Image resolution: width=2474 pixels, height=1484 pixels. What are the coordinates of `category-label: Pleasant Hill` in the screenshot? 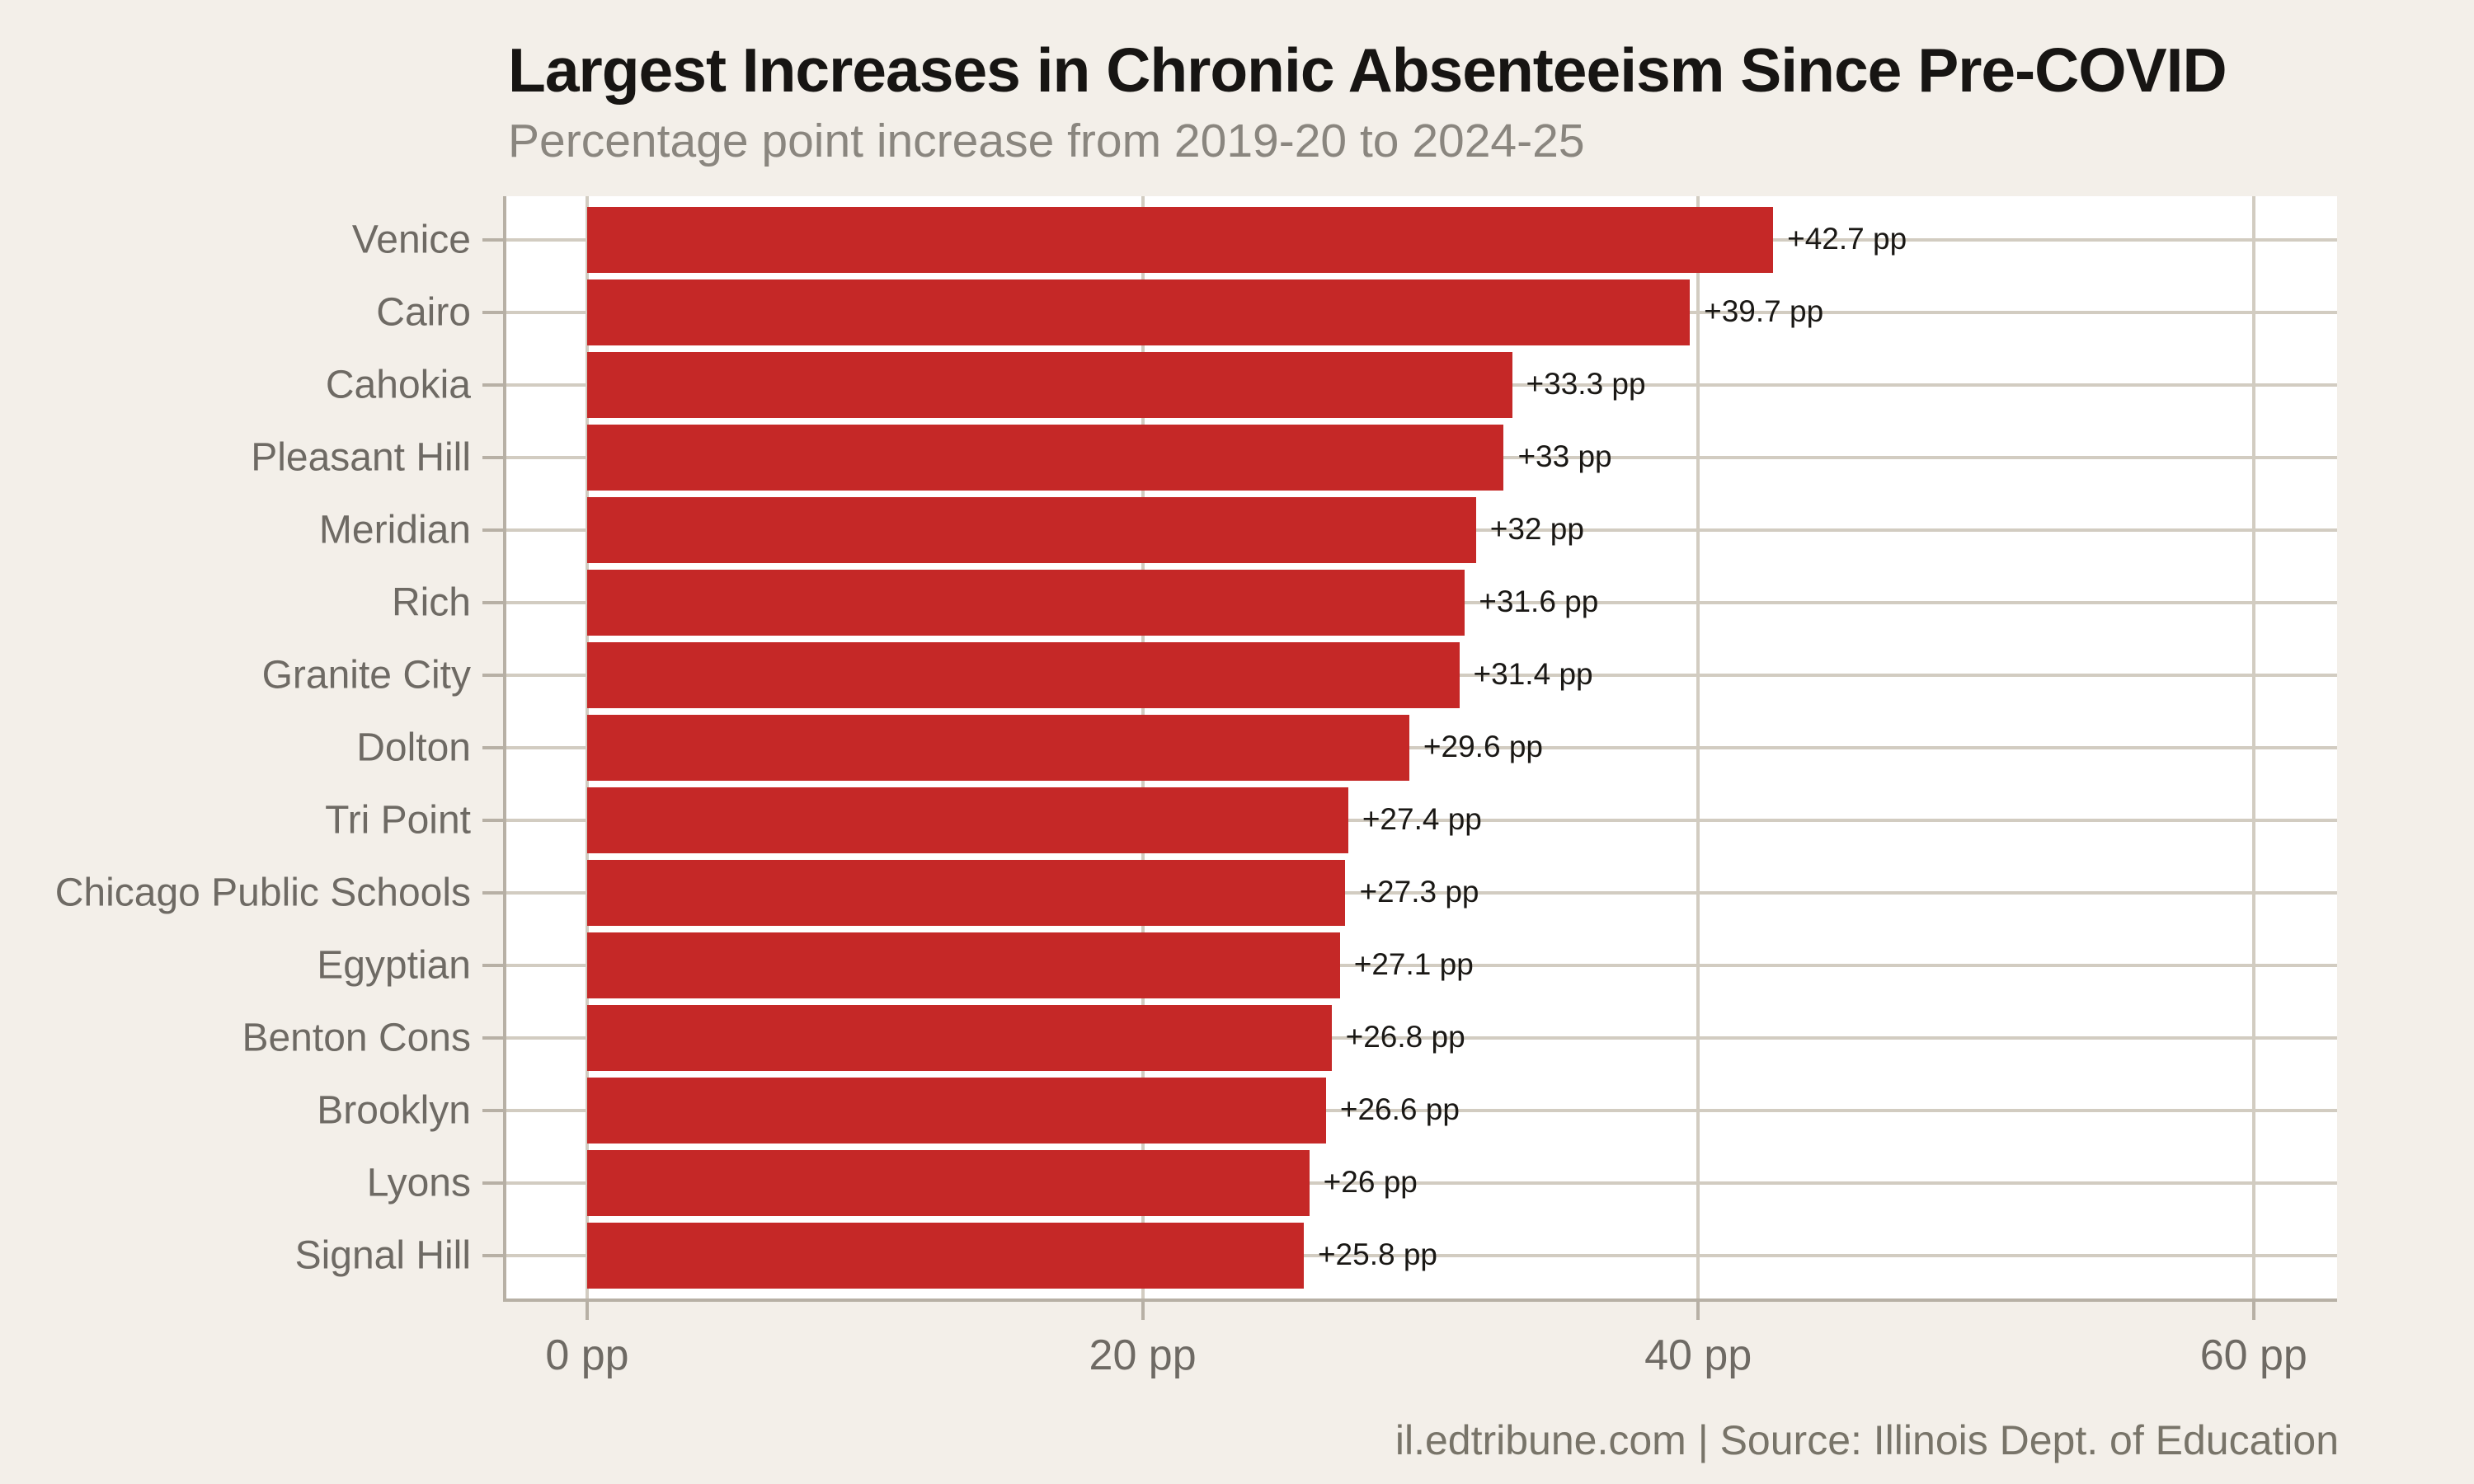 It's located at (361, 458).